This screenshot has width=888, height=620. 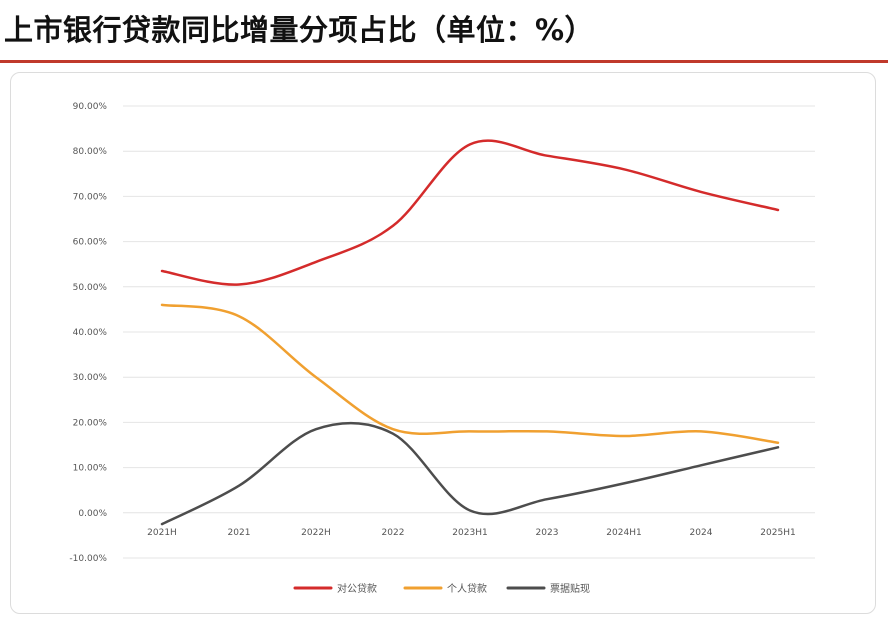 I want to click on y-tick-label: 20.00%, so click(x=90, y=423).